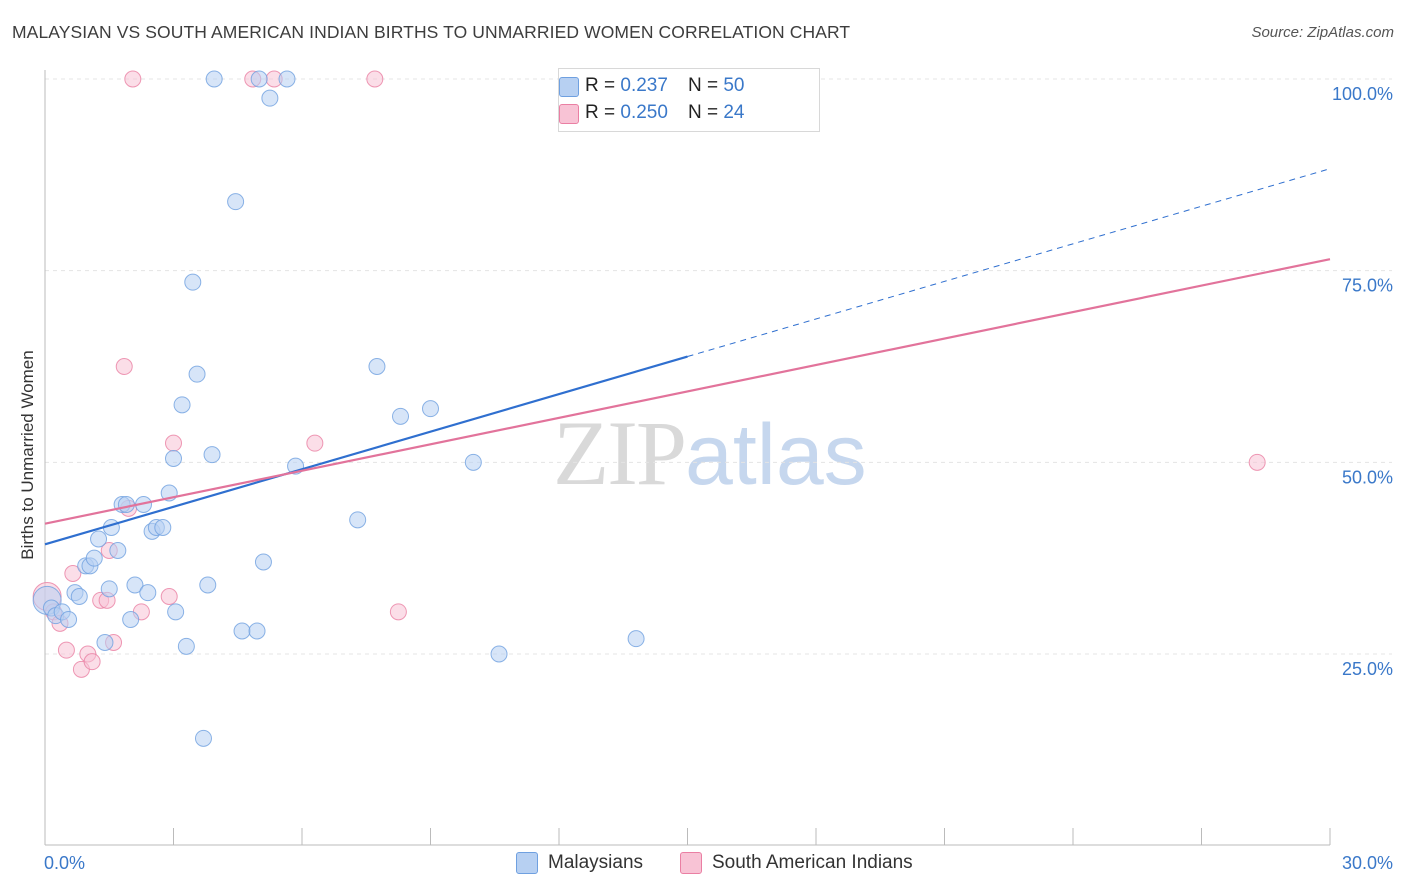 This screenshot has width=1406, height=892. I want to click on series-legend: Malaysians South American Indians, so click(703, 865).